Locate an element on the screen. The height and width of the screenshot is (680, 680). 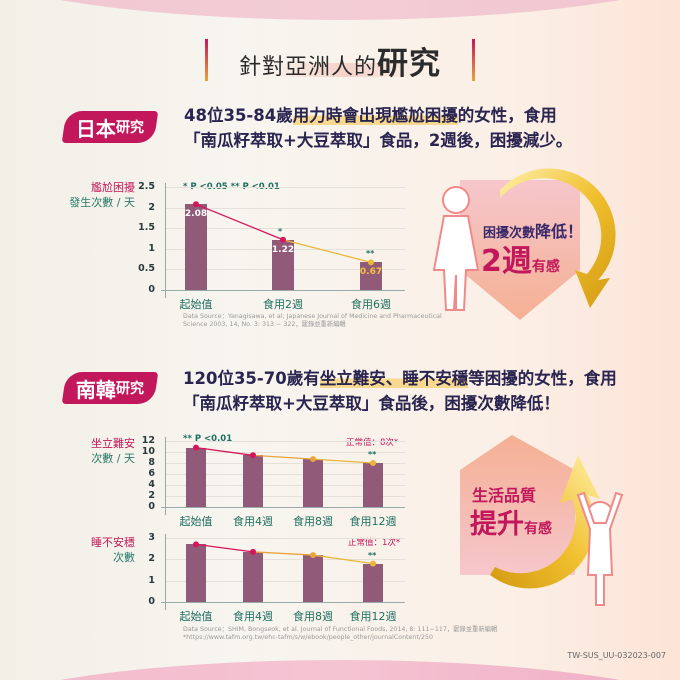
desc-line2: 「南瓜籽萃取+大豆萃取」食品，2週後，困擾減少。 is located at coordinates (378, 140).